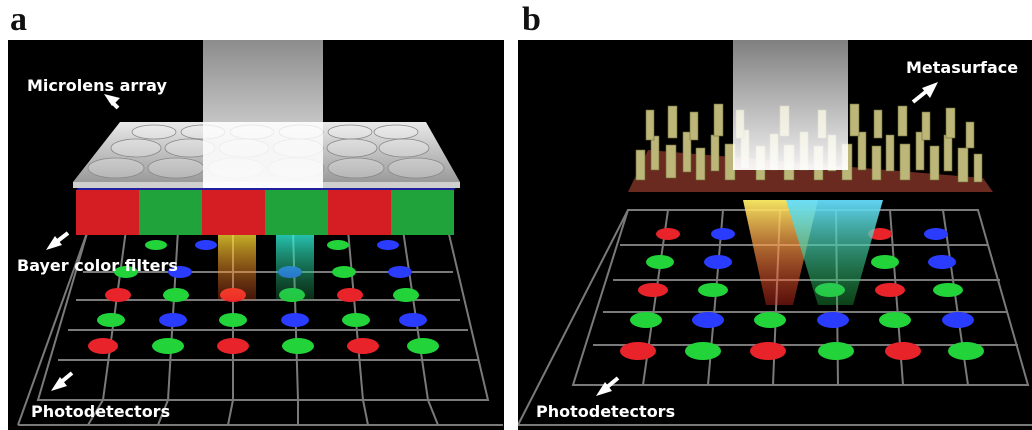  I want to click on photodetectors-label-a: Photodetectors, so click(101, 411).